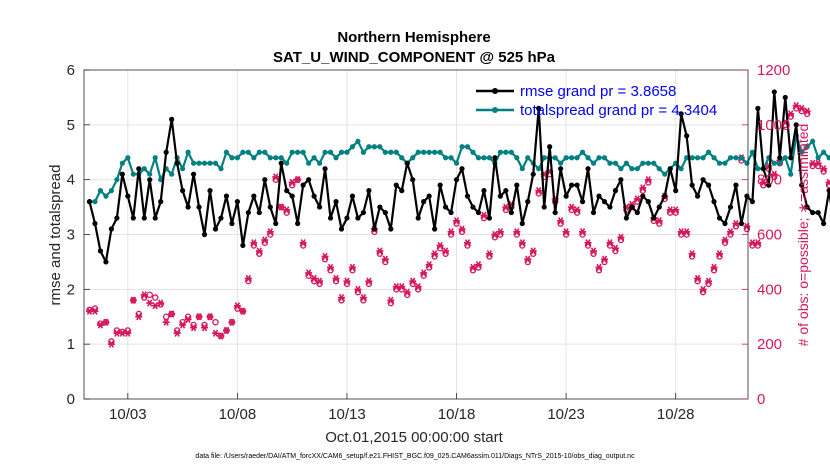 Image resolution: width=830 pixels, height=470 pixels. What do you see at coordinates (676, 414) in the screenshot?
I see `x-tick-label: 10/28` at bounding box center [676, 414].